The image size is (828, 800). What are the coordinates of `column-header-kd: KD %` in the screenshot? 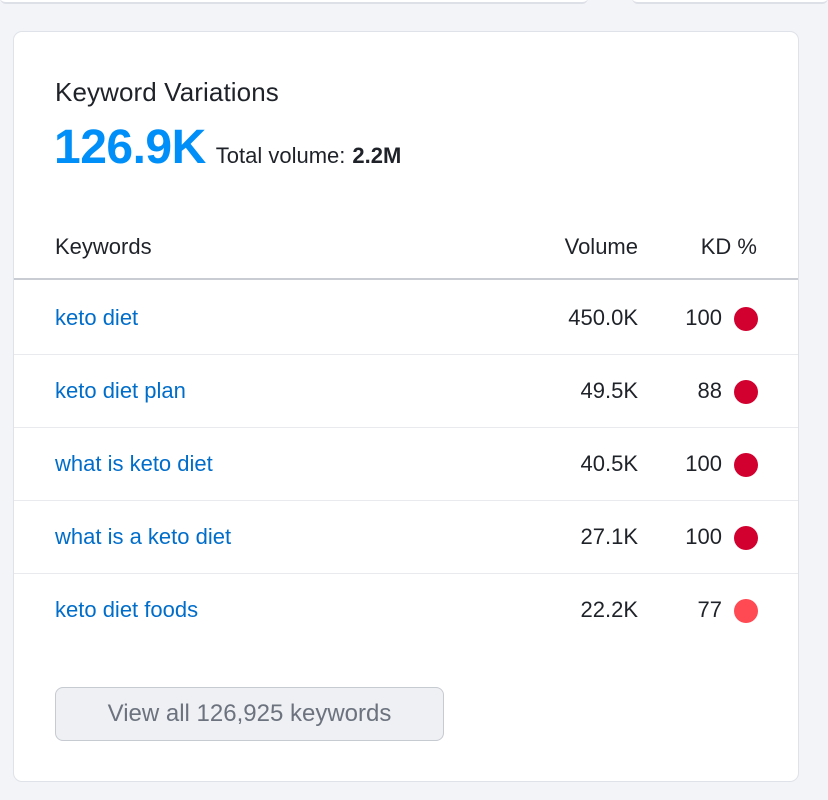 It's located at (728, 246).